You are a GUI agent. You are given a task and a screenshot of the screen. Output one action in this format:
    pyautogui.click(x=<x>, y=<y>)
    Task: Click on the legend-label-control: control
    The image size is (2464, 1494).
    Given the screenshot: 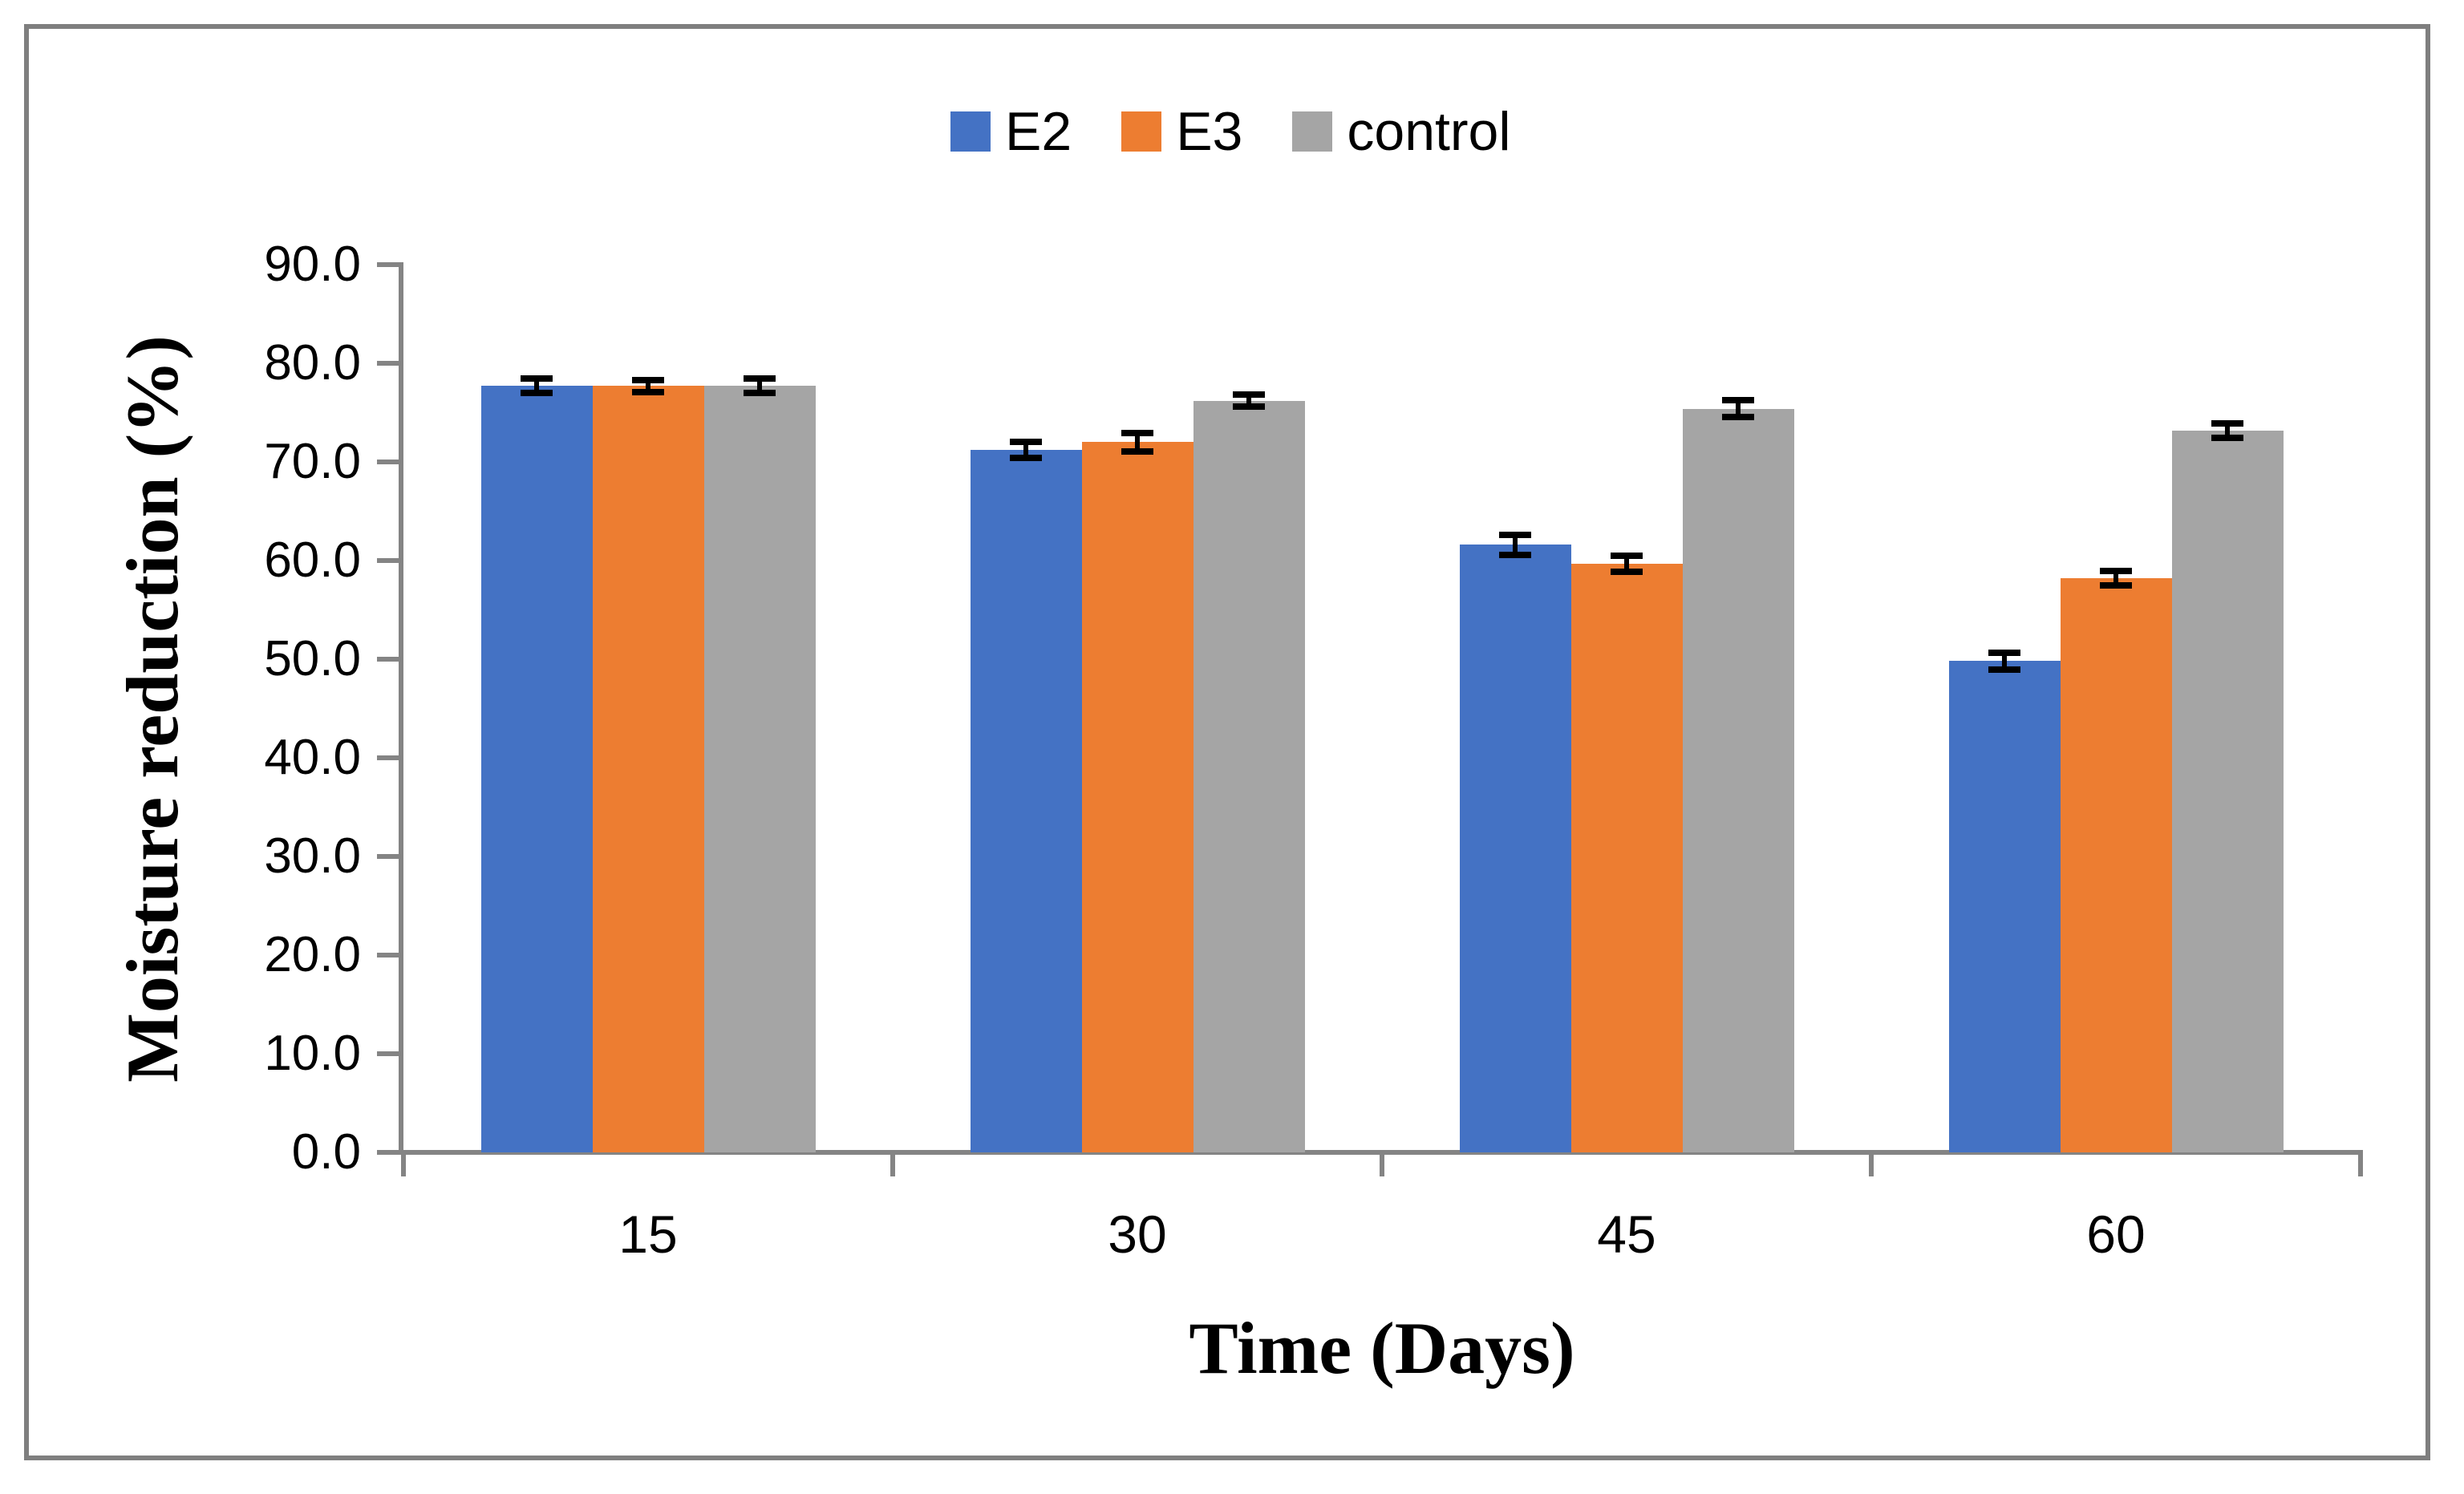 What is the action you would take?
    pyautogui.click(x=1429, y=131)
    